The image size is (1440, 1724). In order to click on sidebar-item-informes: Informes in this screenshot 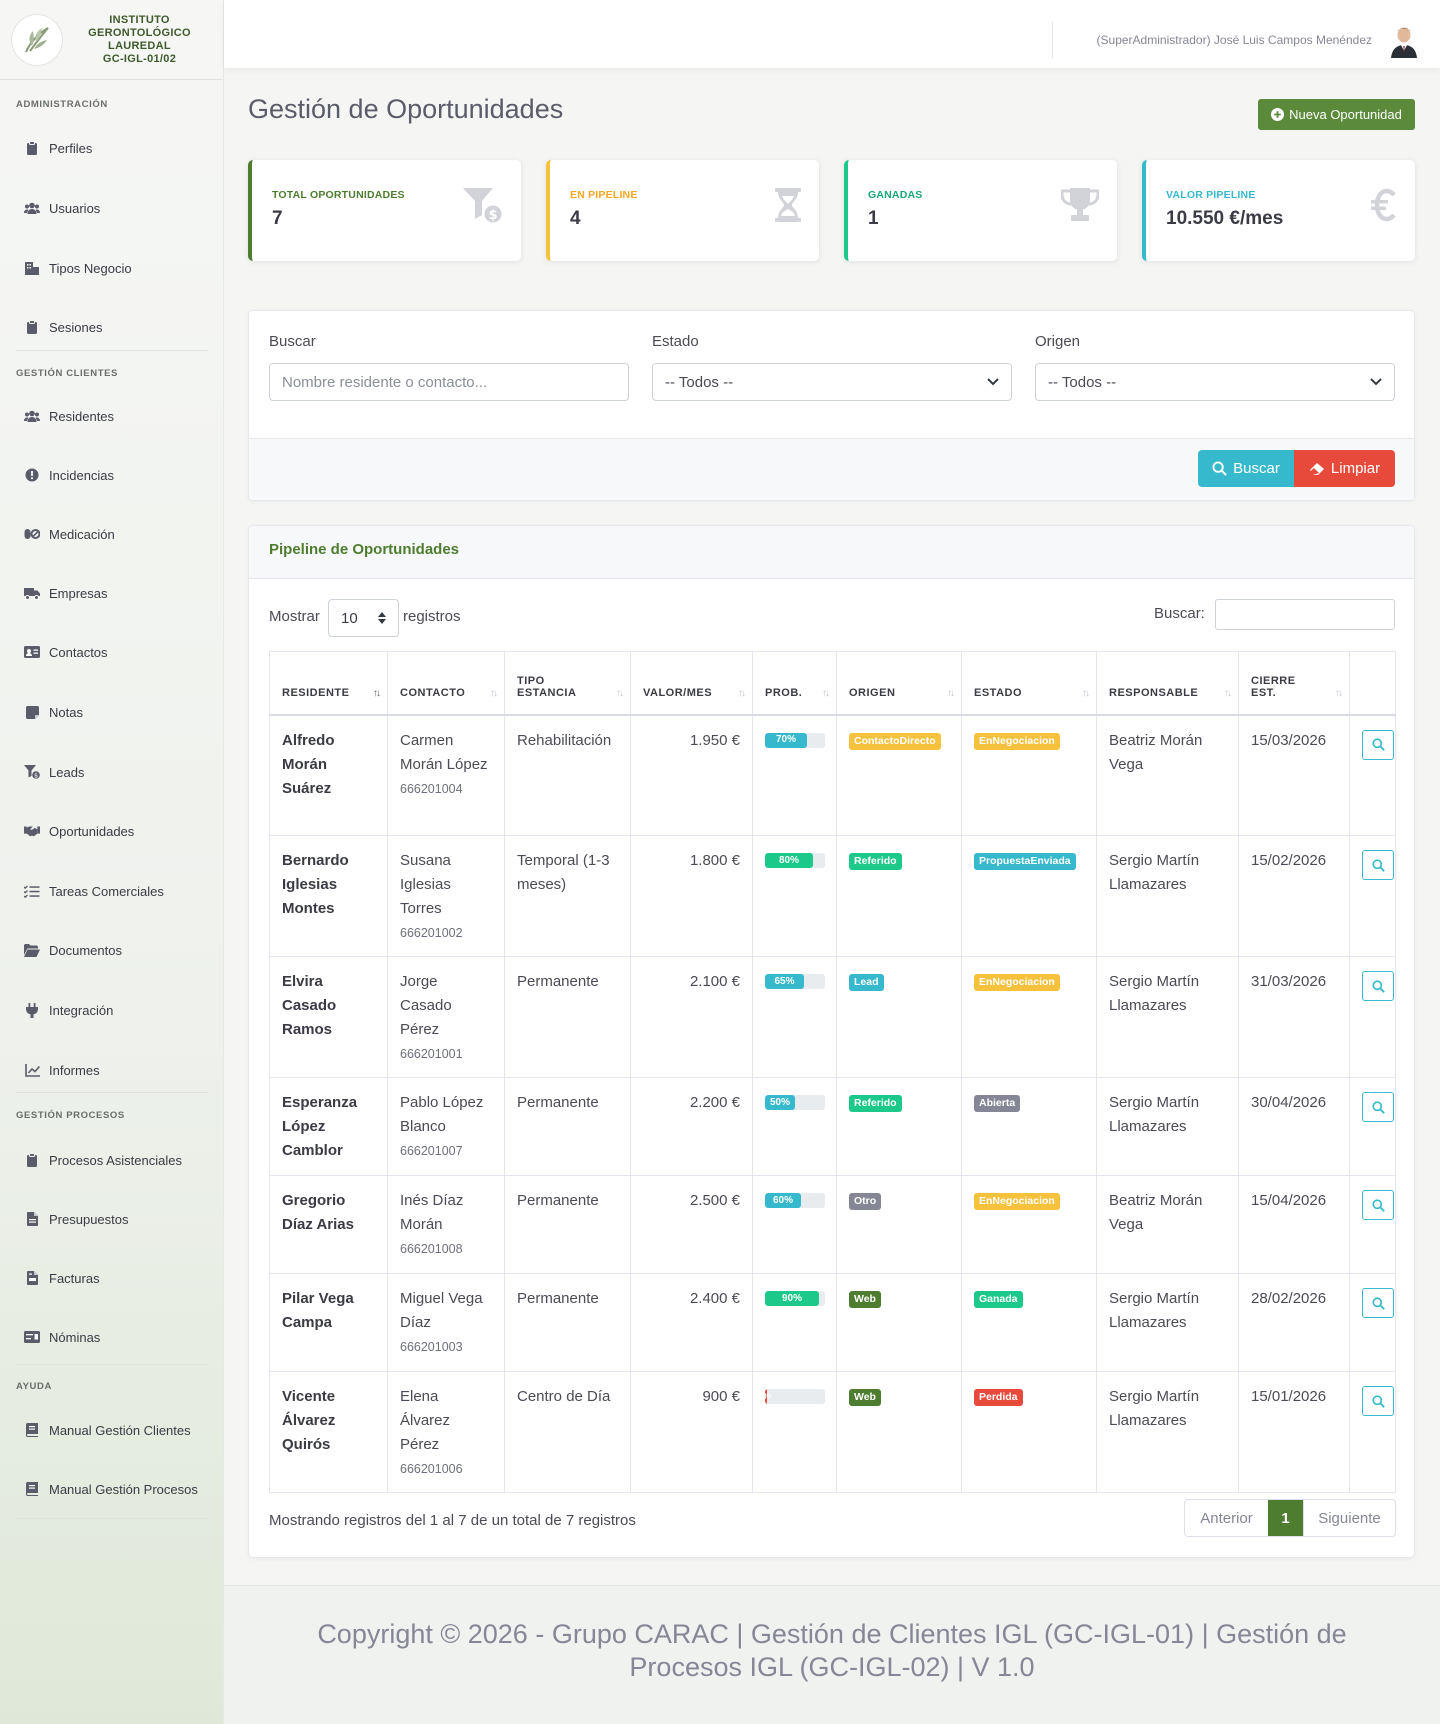, I will do `click(112, 1070)`.